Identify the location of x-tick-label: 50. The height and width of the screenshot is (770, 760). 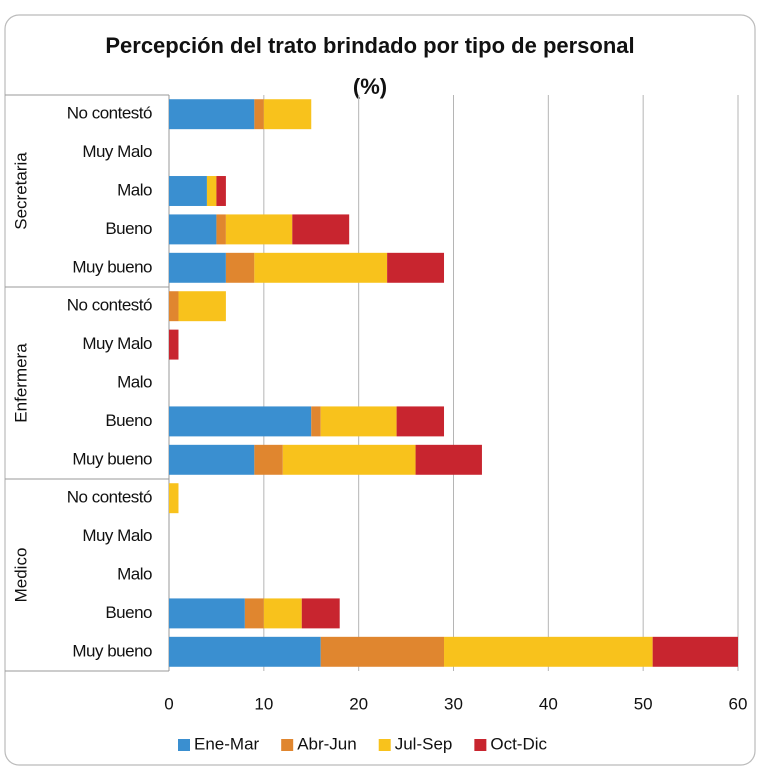
(643, 703).